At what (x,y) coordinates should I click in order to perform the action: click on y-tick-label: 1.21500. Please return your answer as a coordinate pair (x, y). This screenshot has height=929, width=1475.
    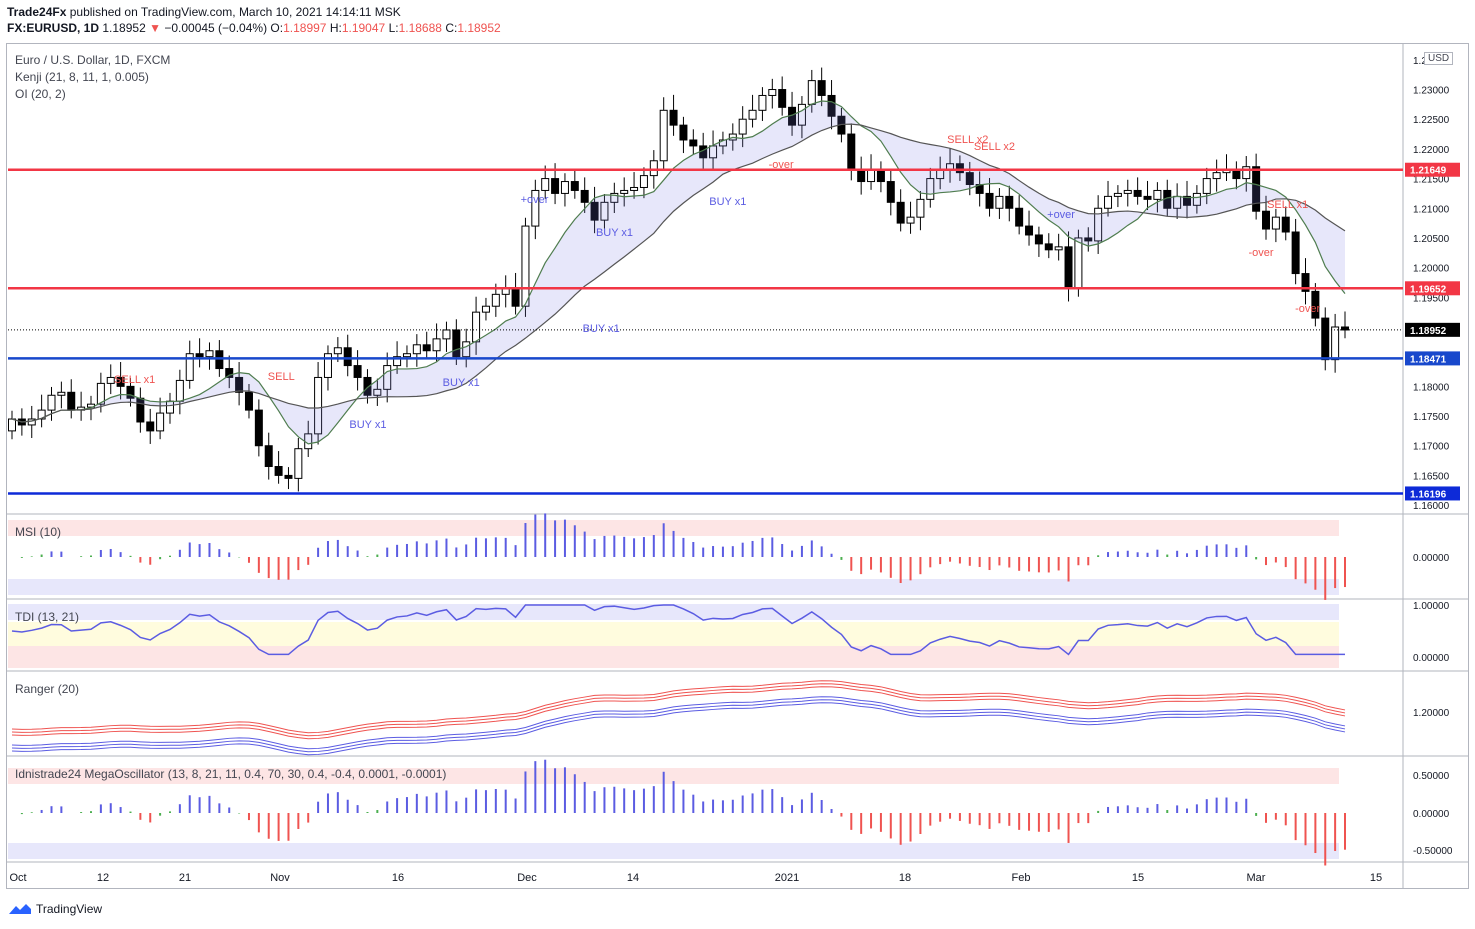
    Looking at the image, I should click on (1431, 180).